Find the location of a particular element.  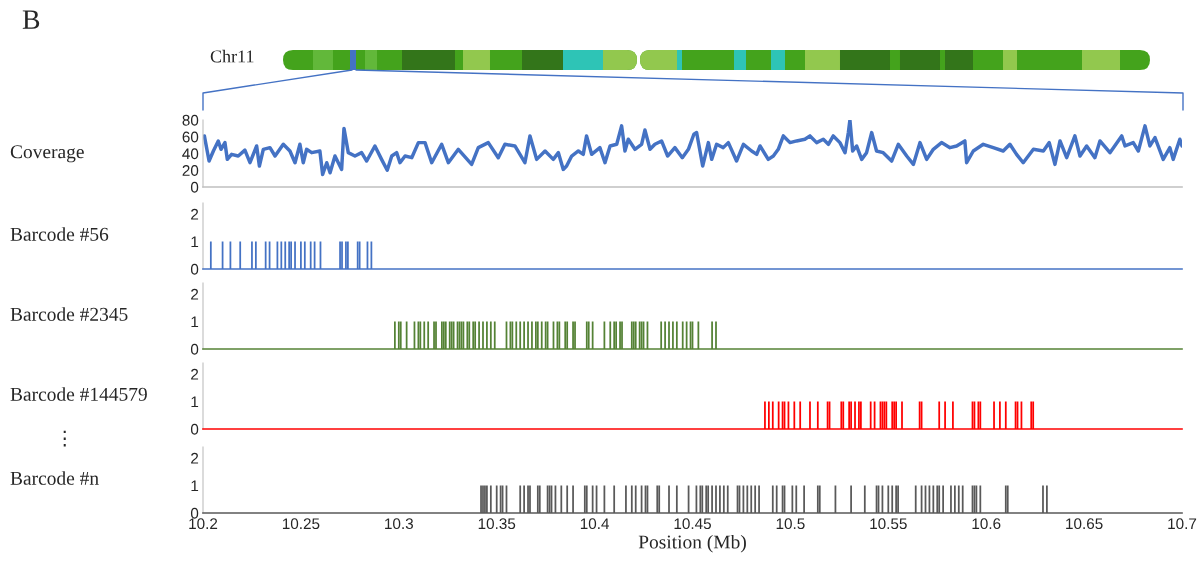

x-axis-title: Position (Mb) is located at coordinates (692, 543).